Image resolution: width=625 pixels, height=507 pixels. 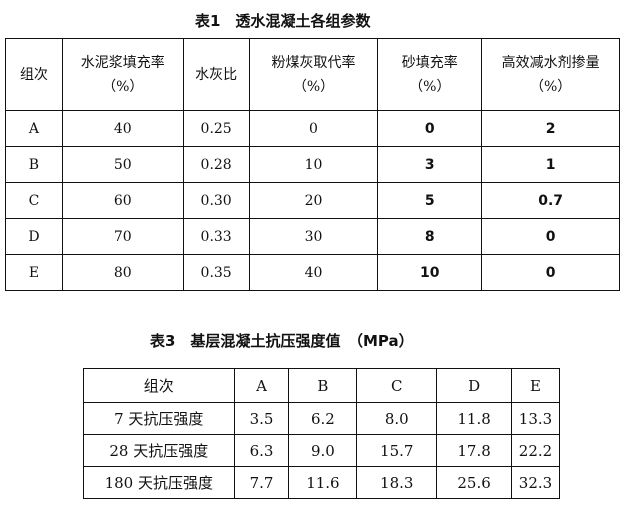 I want to click on table-cell: E, so click(x=34, y=272).